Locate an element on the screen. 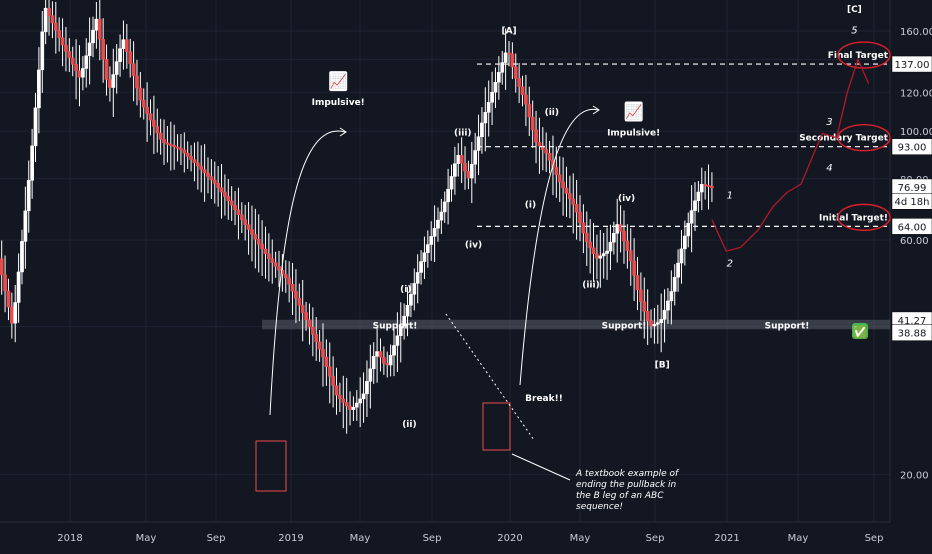 This screenshot has width=932, height=554. trendline is located at coordinates (490, 377).